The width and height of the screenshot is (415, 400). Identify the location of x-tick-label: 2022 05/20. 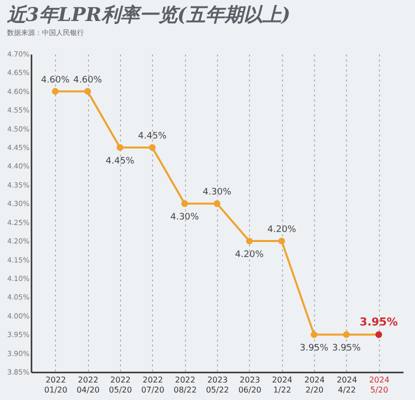
(120, 385).